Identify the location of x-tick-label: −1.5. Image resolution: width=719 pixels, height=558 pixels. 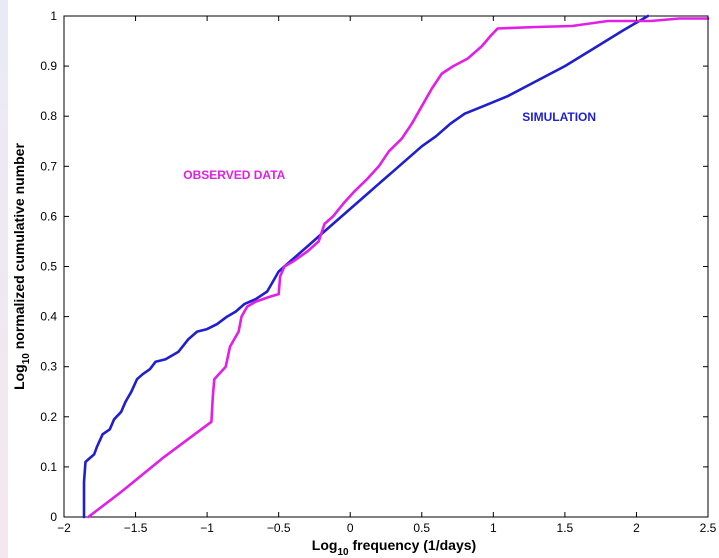
(136, 528).